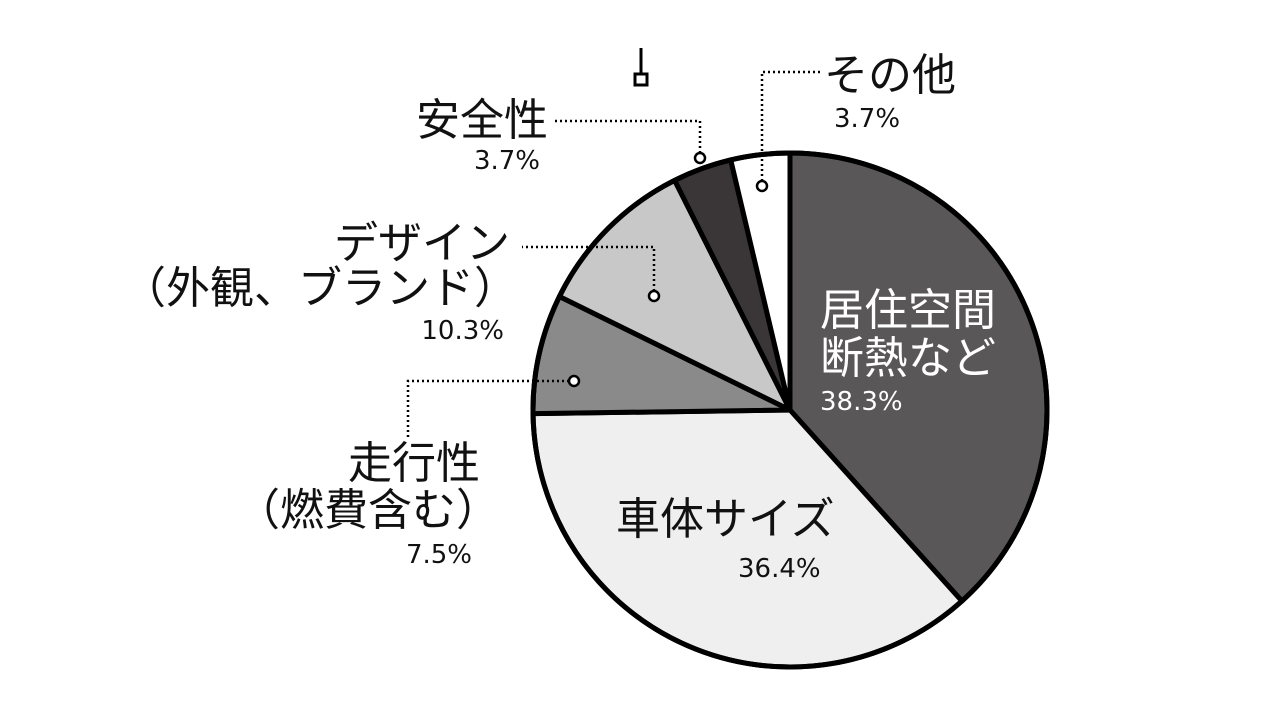 This screenshot has width=1280, height=720. I want to click on leader-dot-driving, so click(574, 381).